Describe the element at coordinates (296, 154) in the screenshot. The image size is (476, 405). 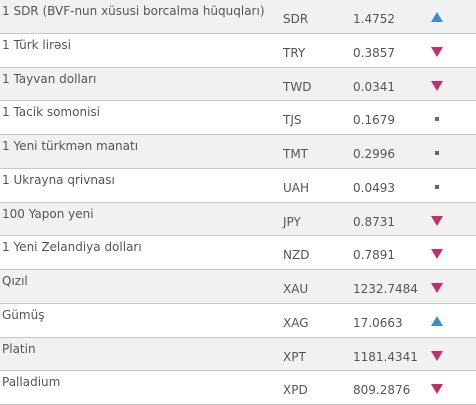
I see `currency-code: TMT` at that location.